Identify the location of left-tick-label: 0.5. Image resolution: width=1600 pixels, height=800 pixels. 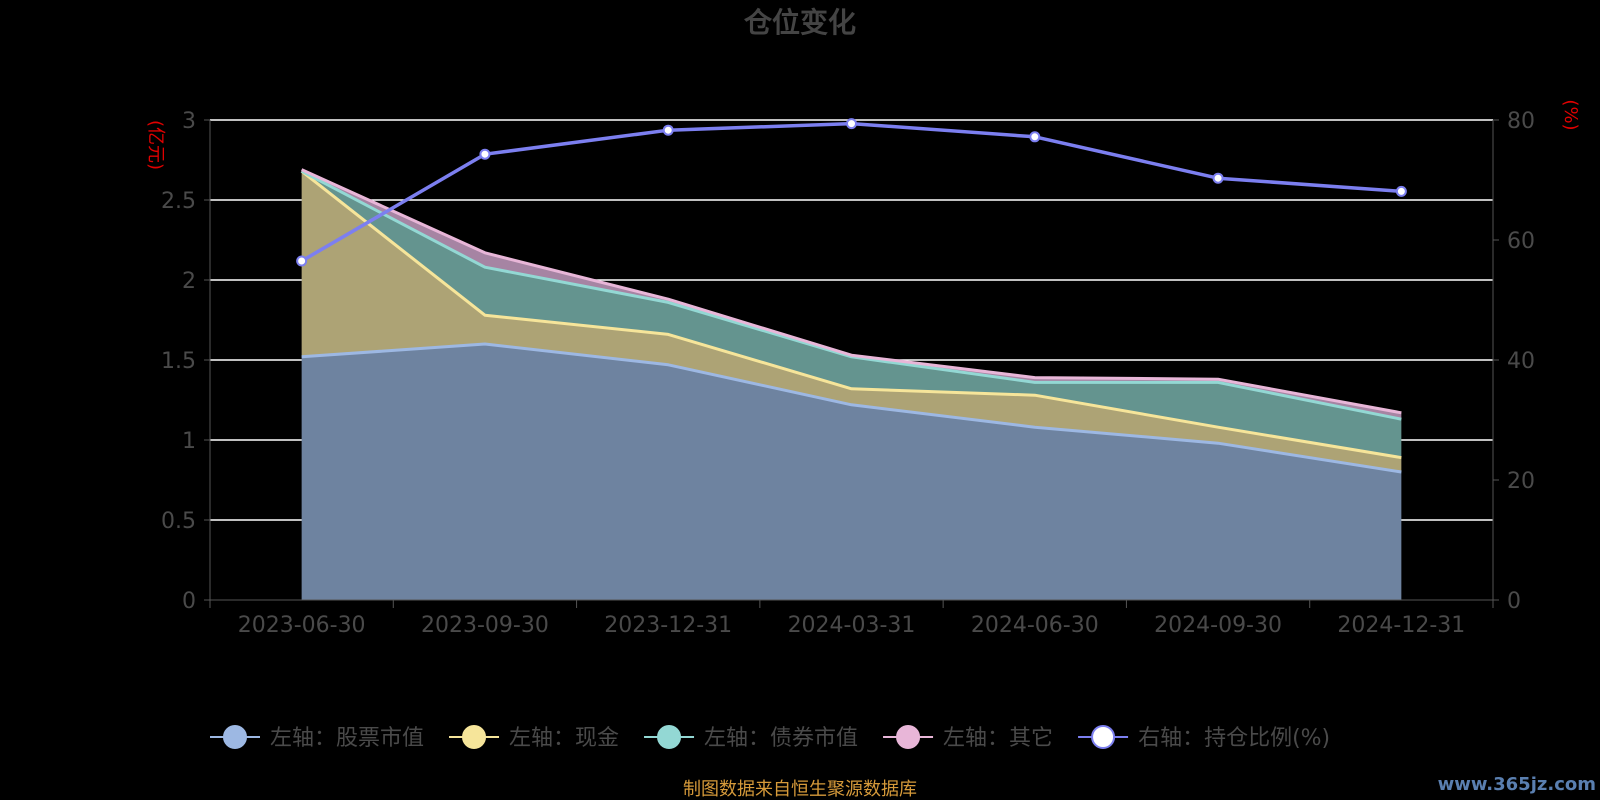
(178, 521).